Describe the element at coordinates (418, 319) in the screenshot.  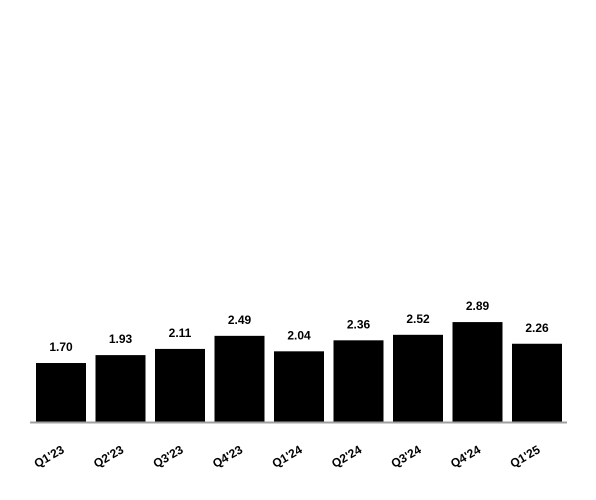
I see `value-label: 2.52` at that location.